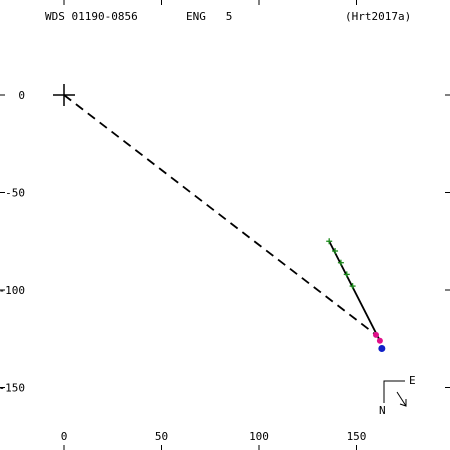 The width and height of the screenshot is (450, 450). What do you see at coordinates (12, 242) in the screenshot?
I see `y-tick-labels: 0 -50 -100 -150` at bounding box center [12, 242].